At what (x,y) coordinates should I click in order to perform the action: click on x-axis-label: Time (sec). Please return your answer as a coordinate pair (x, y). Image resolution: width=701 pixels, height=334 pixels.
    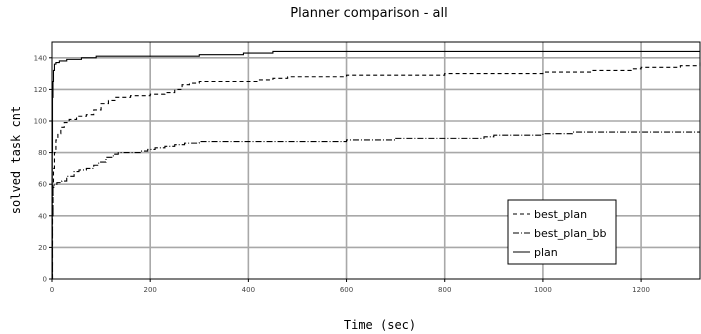
    Looking at the image, I should click on (380, 325).